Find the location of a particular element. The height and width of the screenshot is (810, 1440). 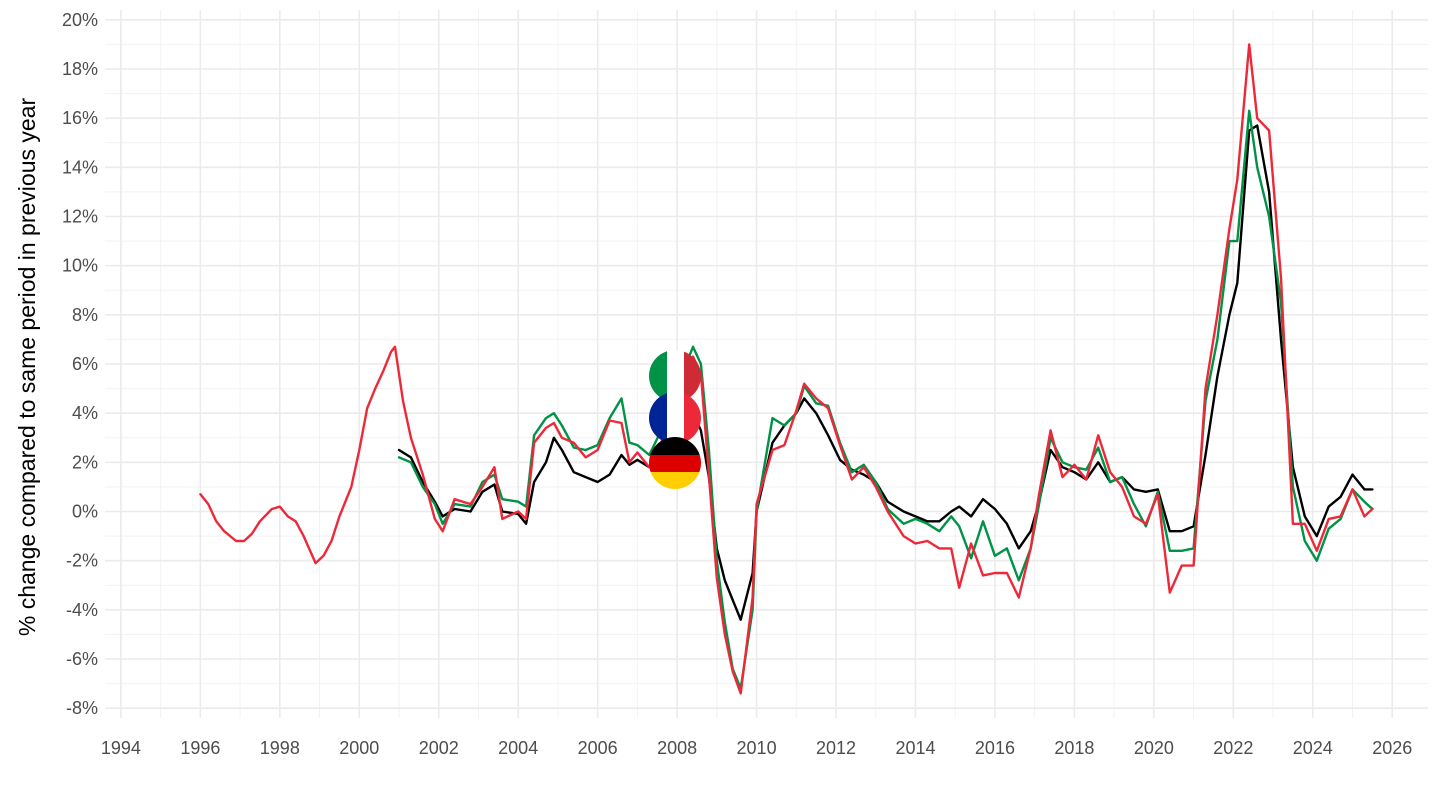

y-tick-label: 2% is located at coordinates (85, 462).